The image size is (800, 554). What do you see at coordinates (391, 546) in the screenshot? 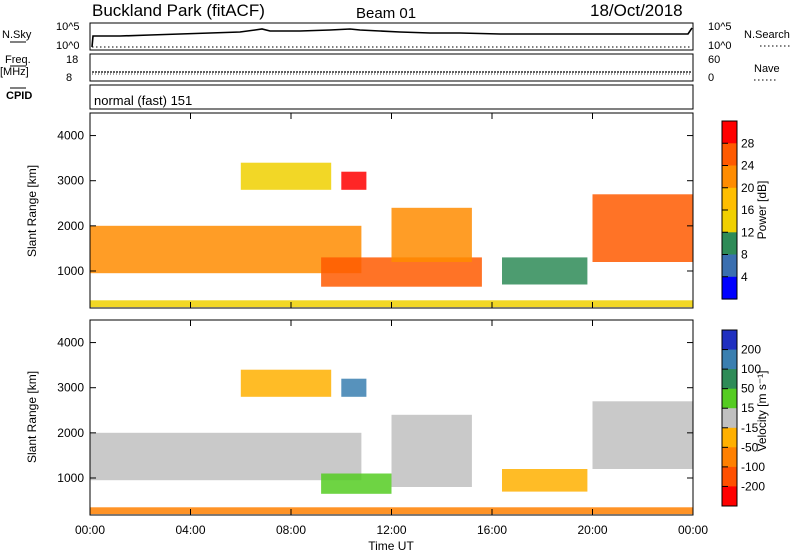
I see `time-xlabel: Time UT` at bounding box center [391, 546].